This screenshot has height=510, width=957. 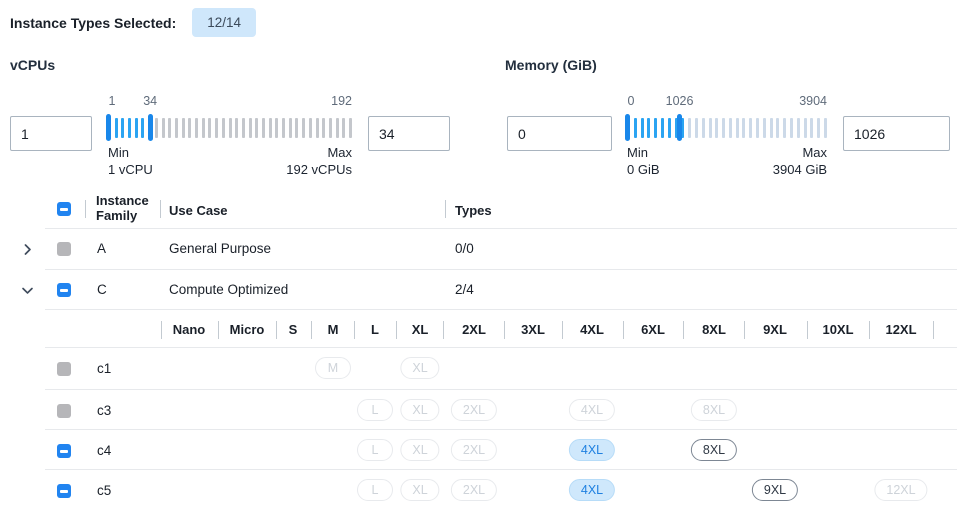 What do you see at coordinates (130, 169) in the screenshot?
I see `vcpus-min-value-text: 1 vCPU` at bounding box center [130, 169].